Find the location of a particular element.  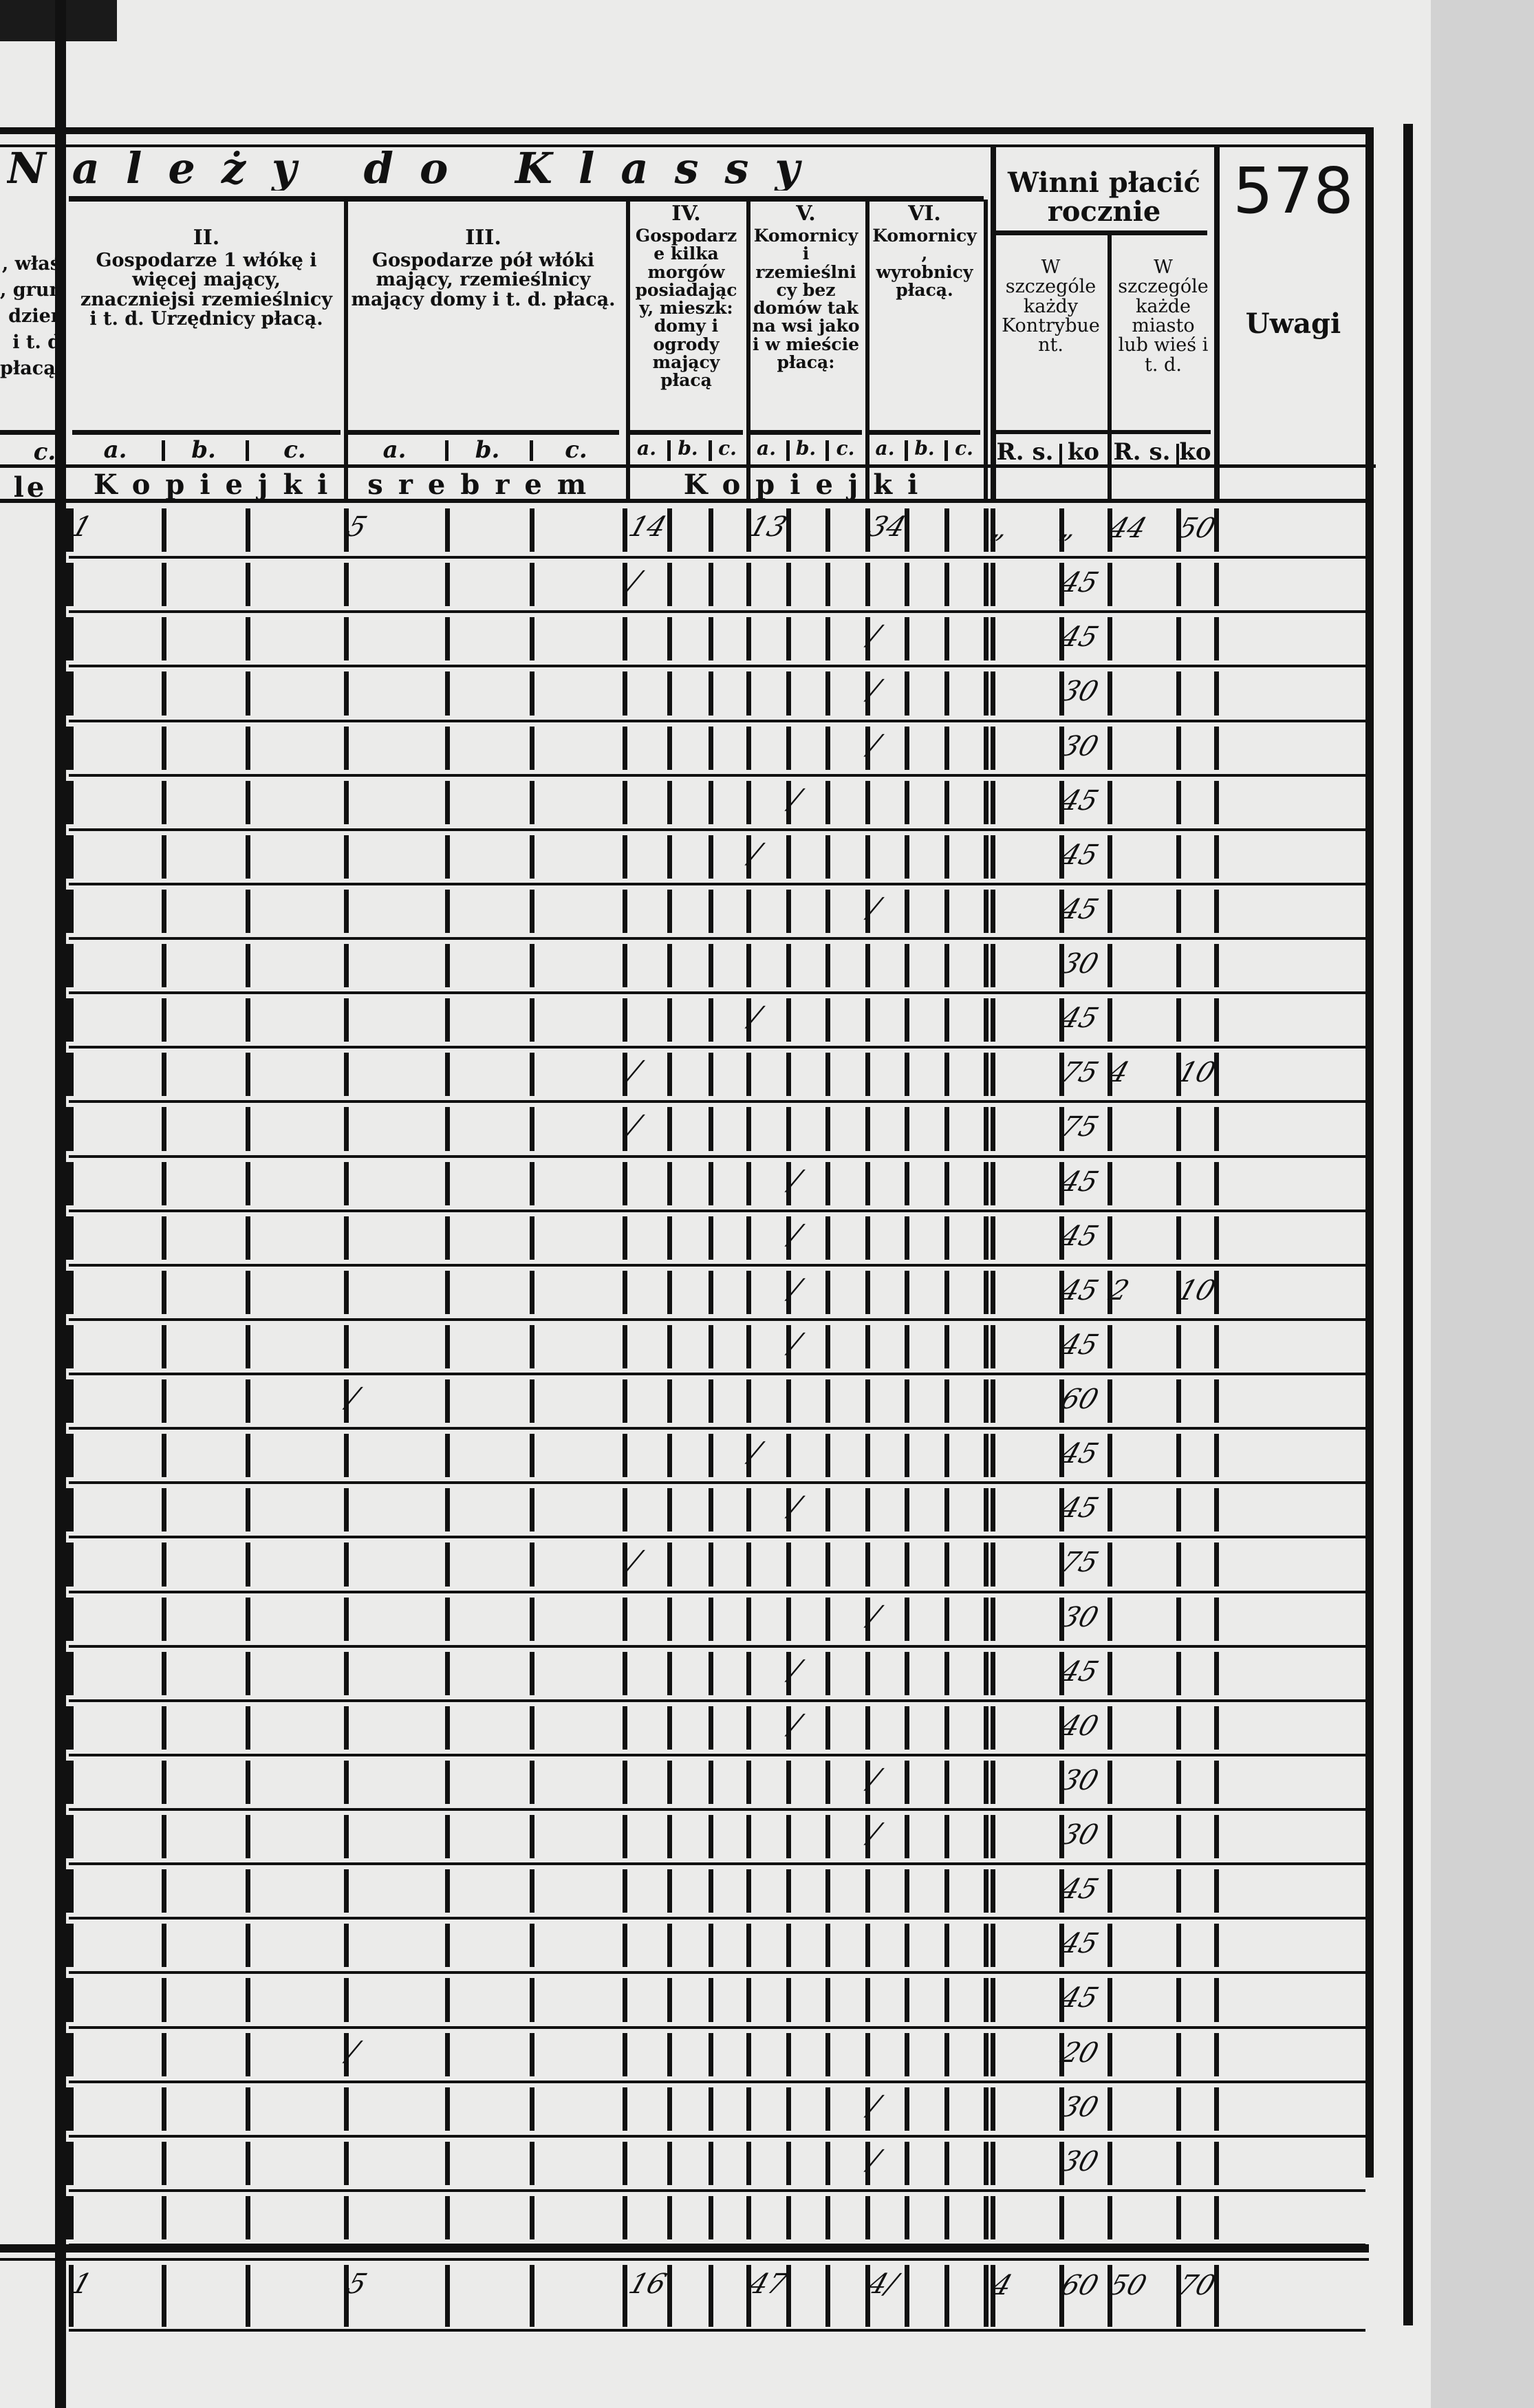

handwritten-mark: 47 is located at coordinates (768, 2284).